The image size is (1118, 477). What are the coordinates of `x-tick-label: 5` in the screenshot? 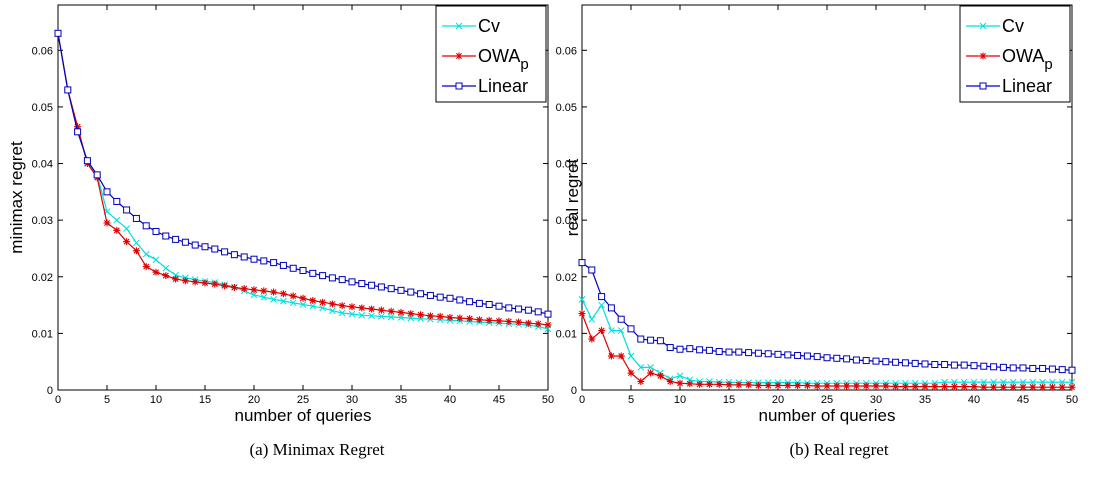 It's located at (631, 400).